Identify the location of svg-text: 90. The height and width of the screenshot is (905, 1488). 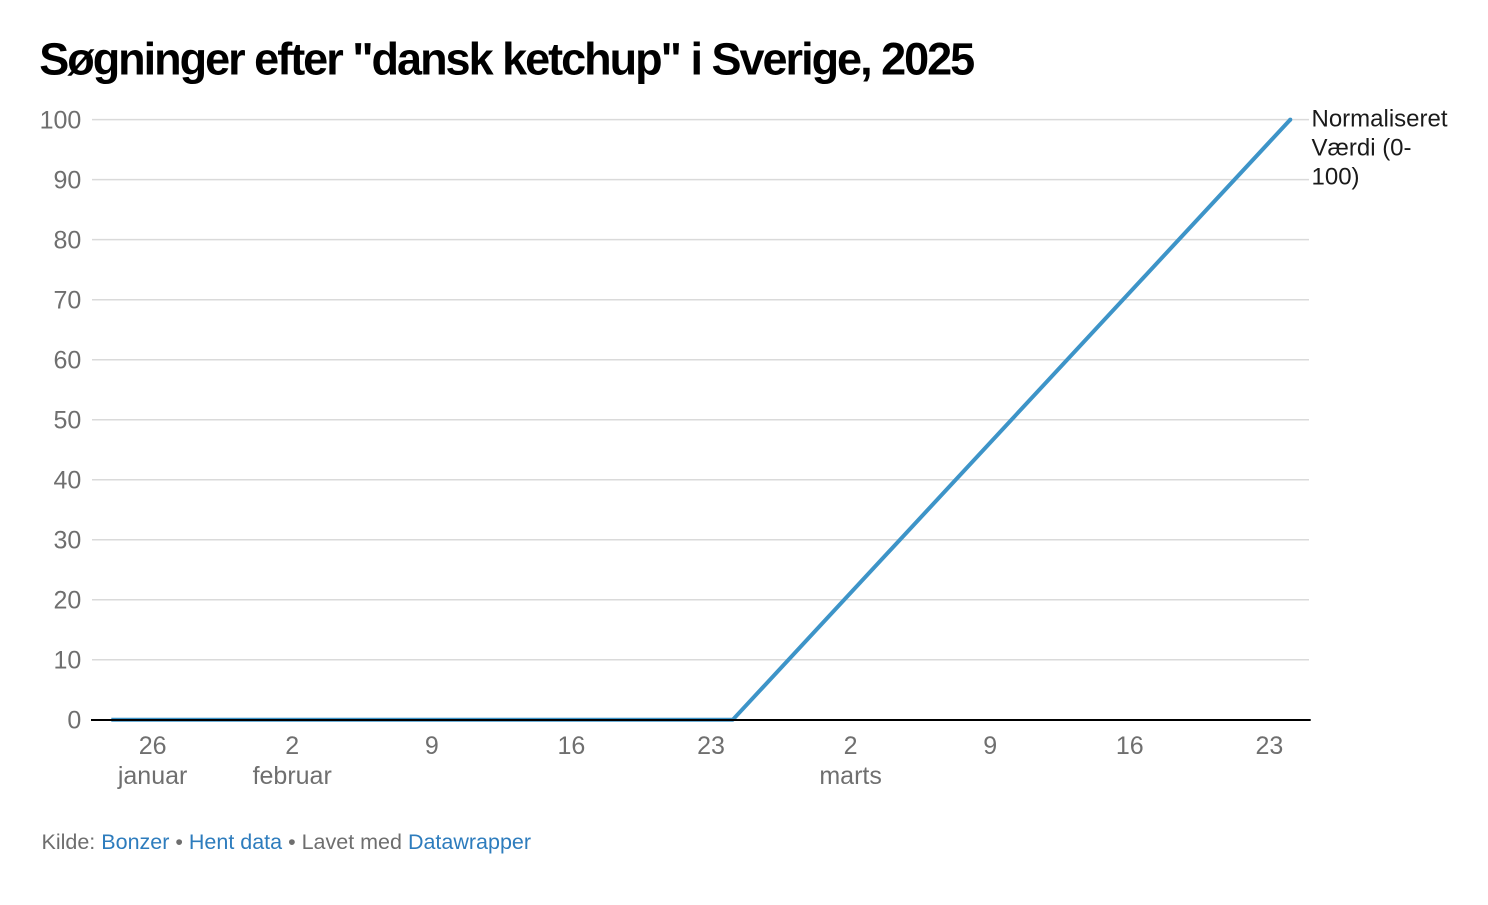
(67, 180).